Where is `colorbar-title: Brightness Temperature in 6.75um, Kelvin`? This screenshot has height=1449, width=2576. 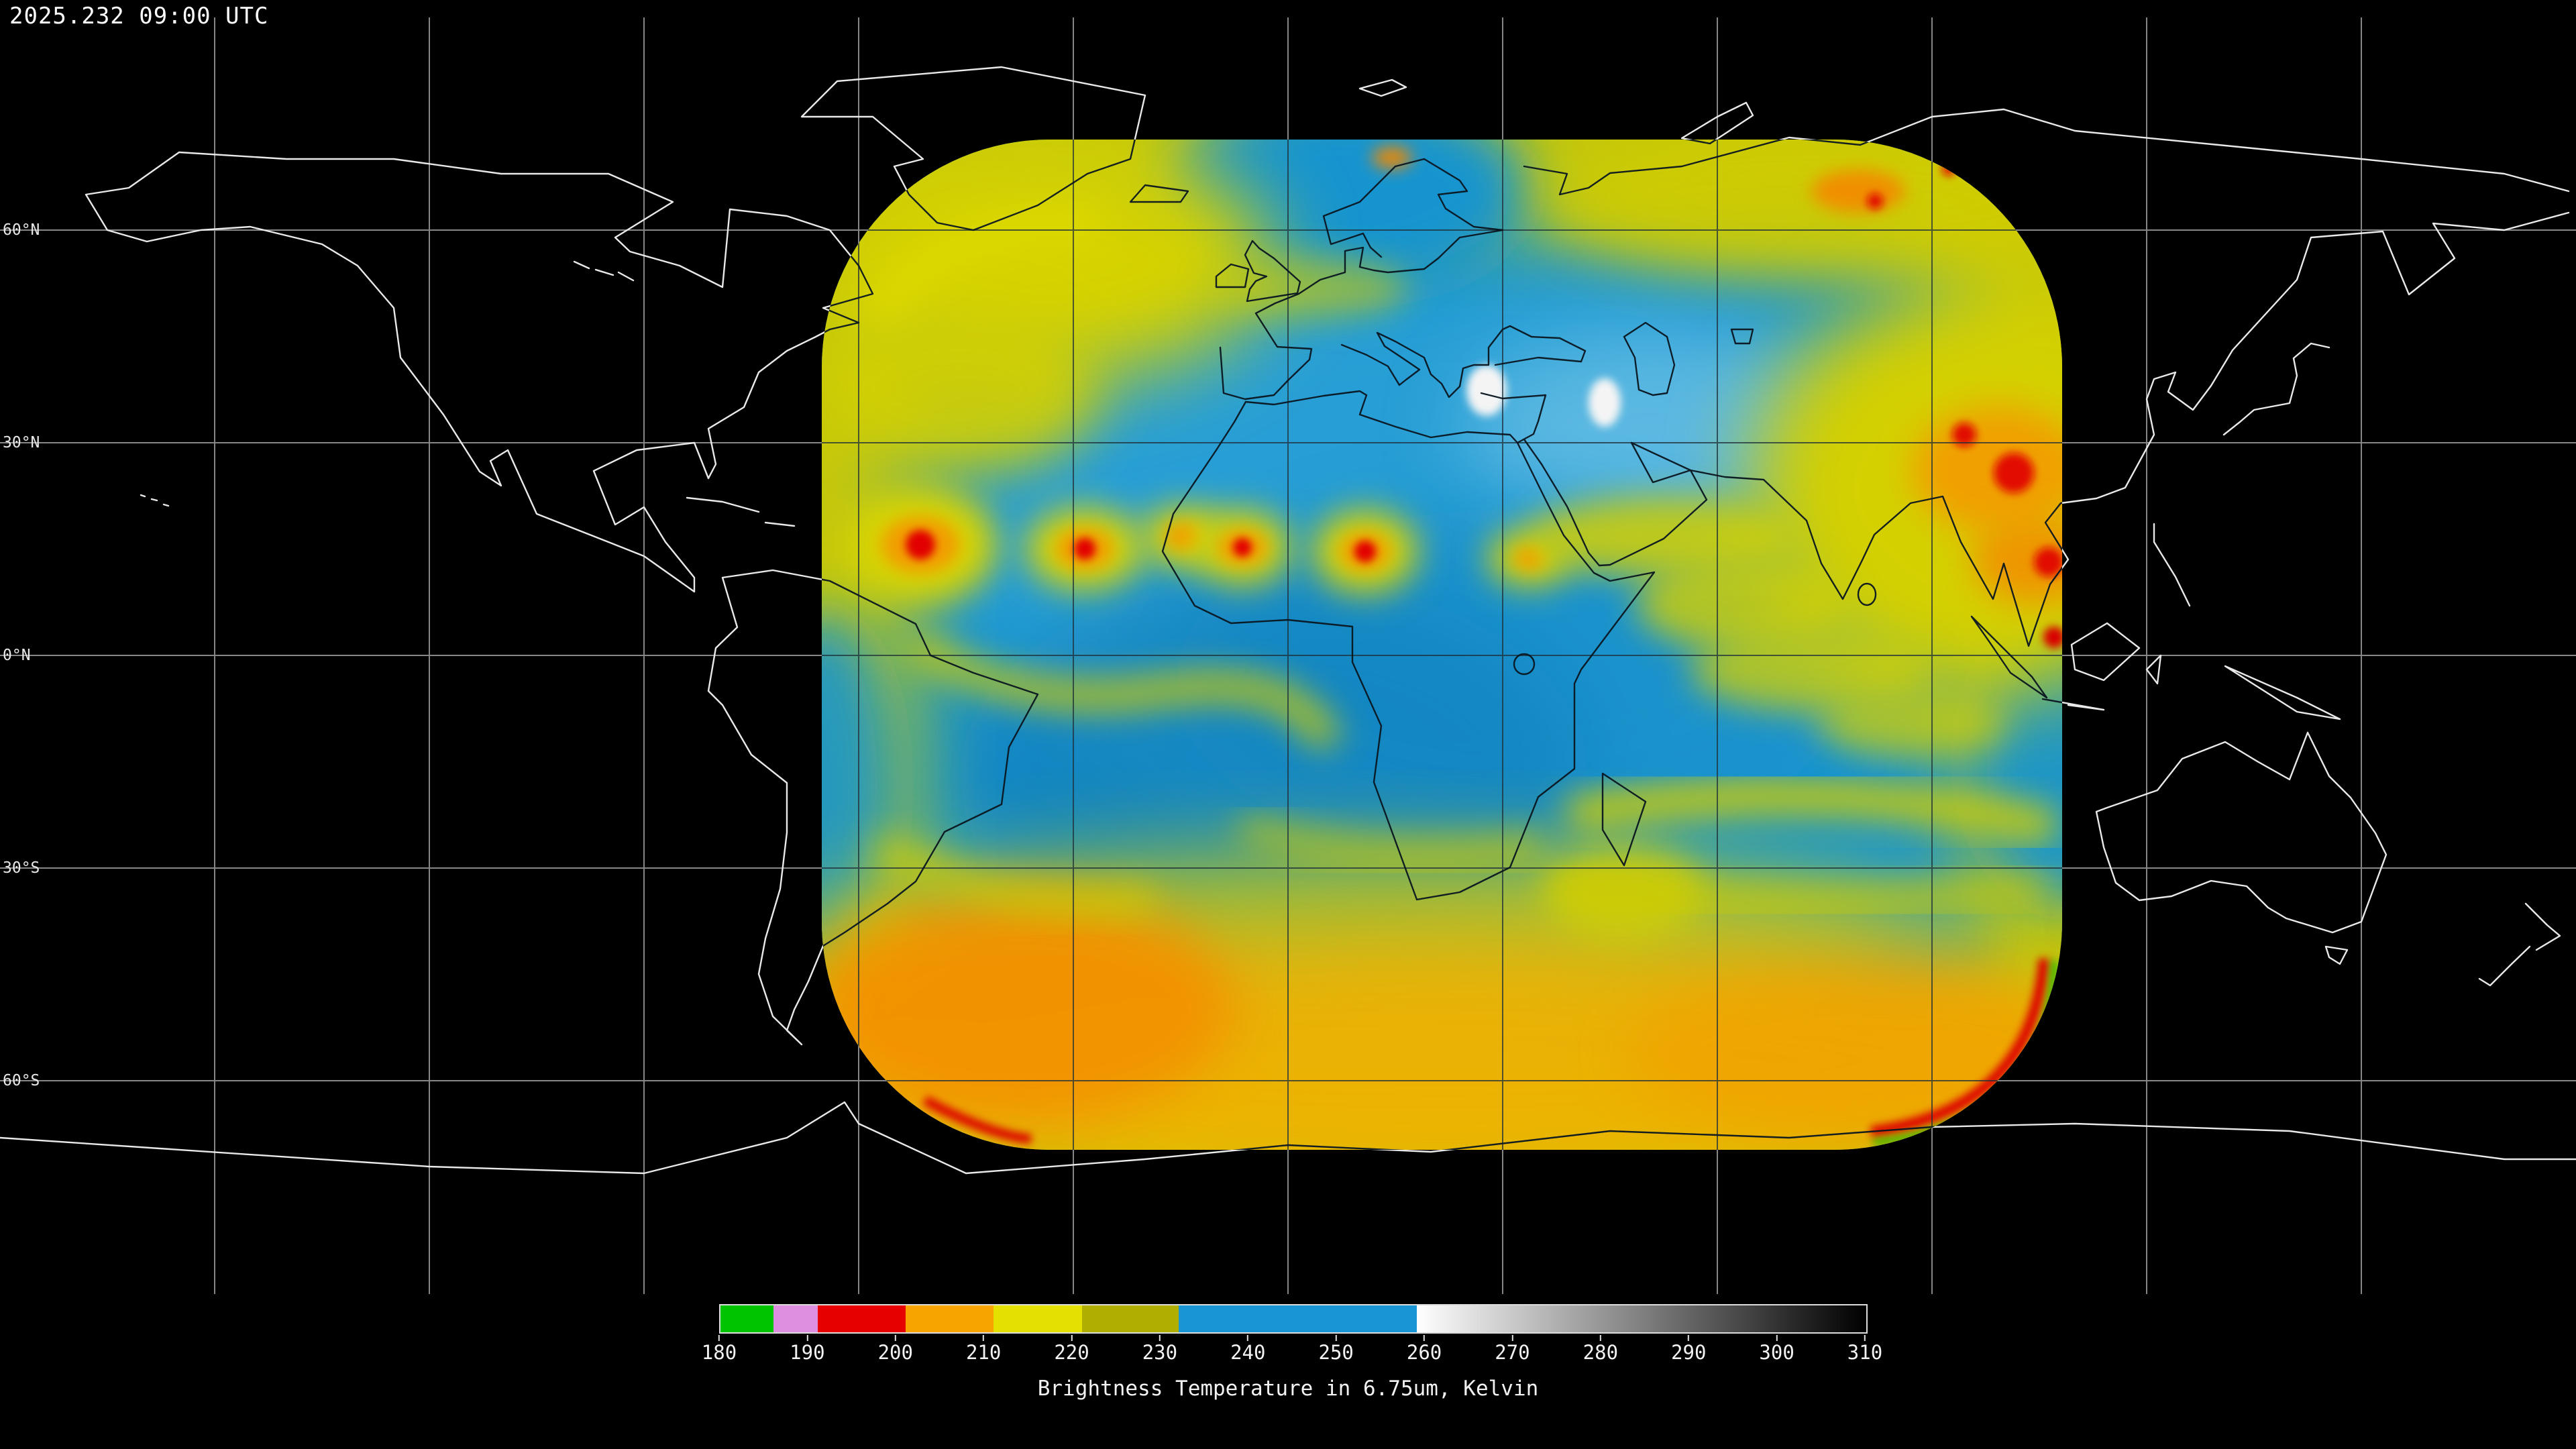
colorbar-title: Brightness Temperature in 6.75um, Kelvin is located at coordinates (1288, 1389).